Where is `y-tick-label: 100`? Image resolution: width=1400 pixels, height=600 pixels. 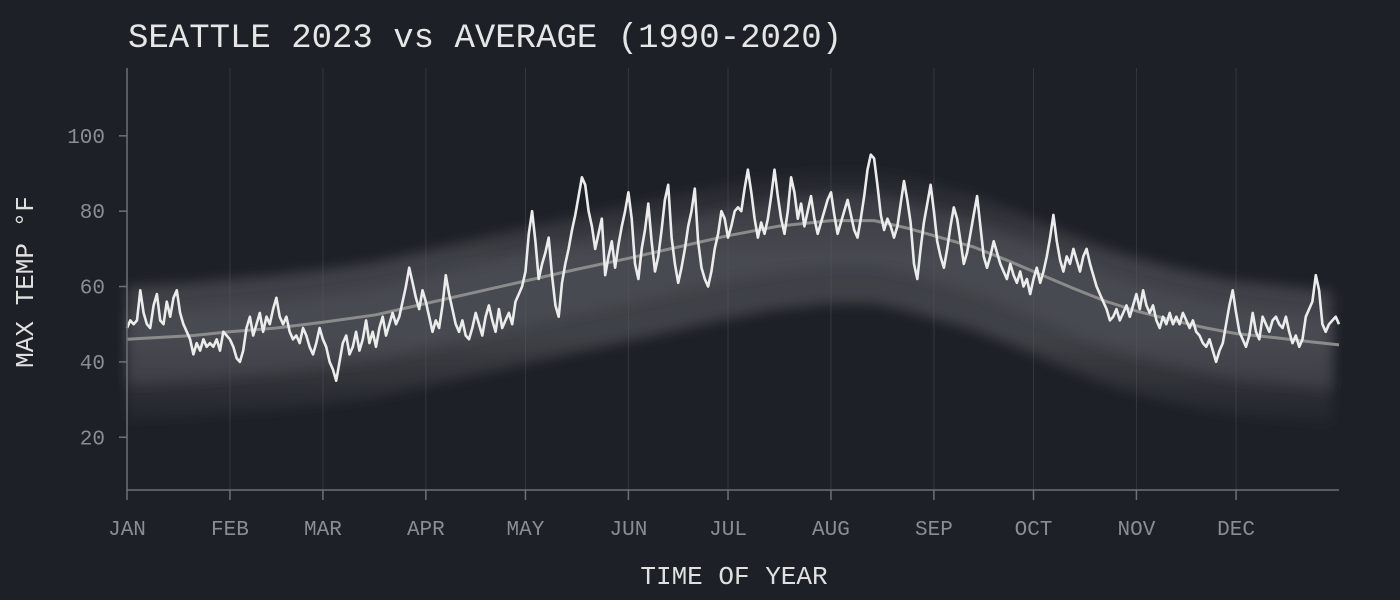
y-tick-label: 100 is located at coordinates (86, 138).